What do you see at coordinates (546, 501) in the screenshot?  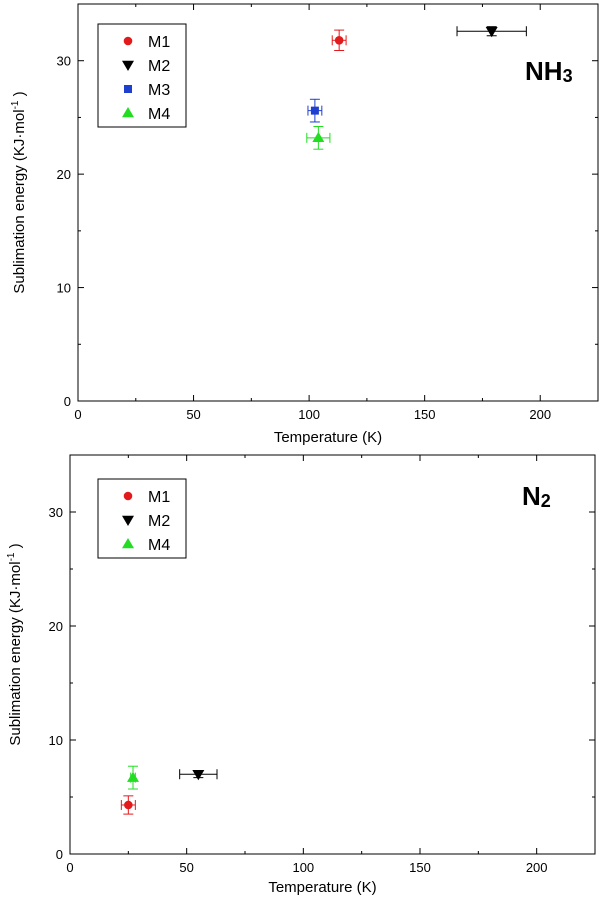 I see `molecule-annotation-subscript: 2` at bounding box center [546, 501].